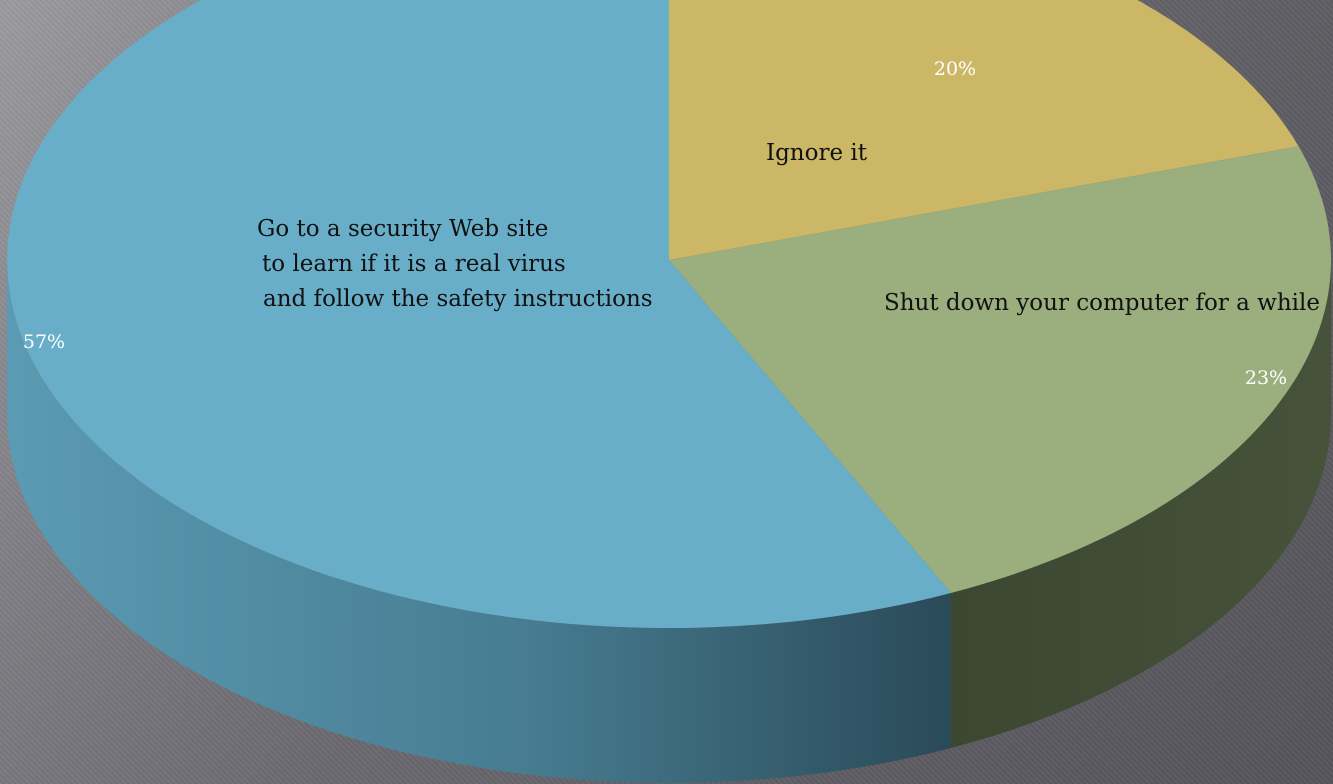 Image resolution: width=1333 pixels, height=784 pixels. What do you see at coordinates (1102, 303) in the screenshot?
I see `slice-category-label-2: Shut down your computer for a while` at bounding box center [1102, 303].